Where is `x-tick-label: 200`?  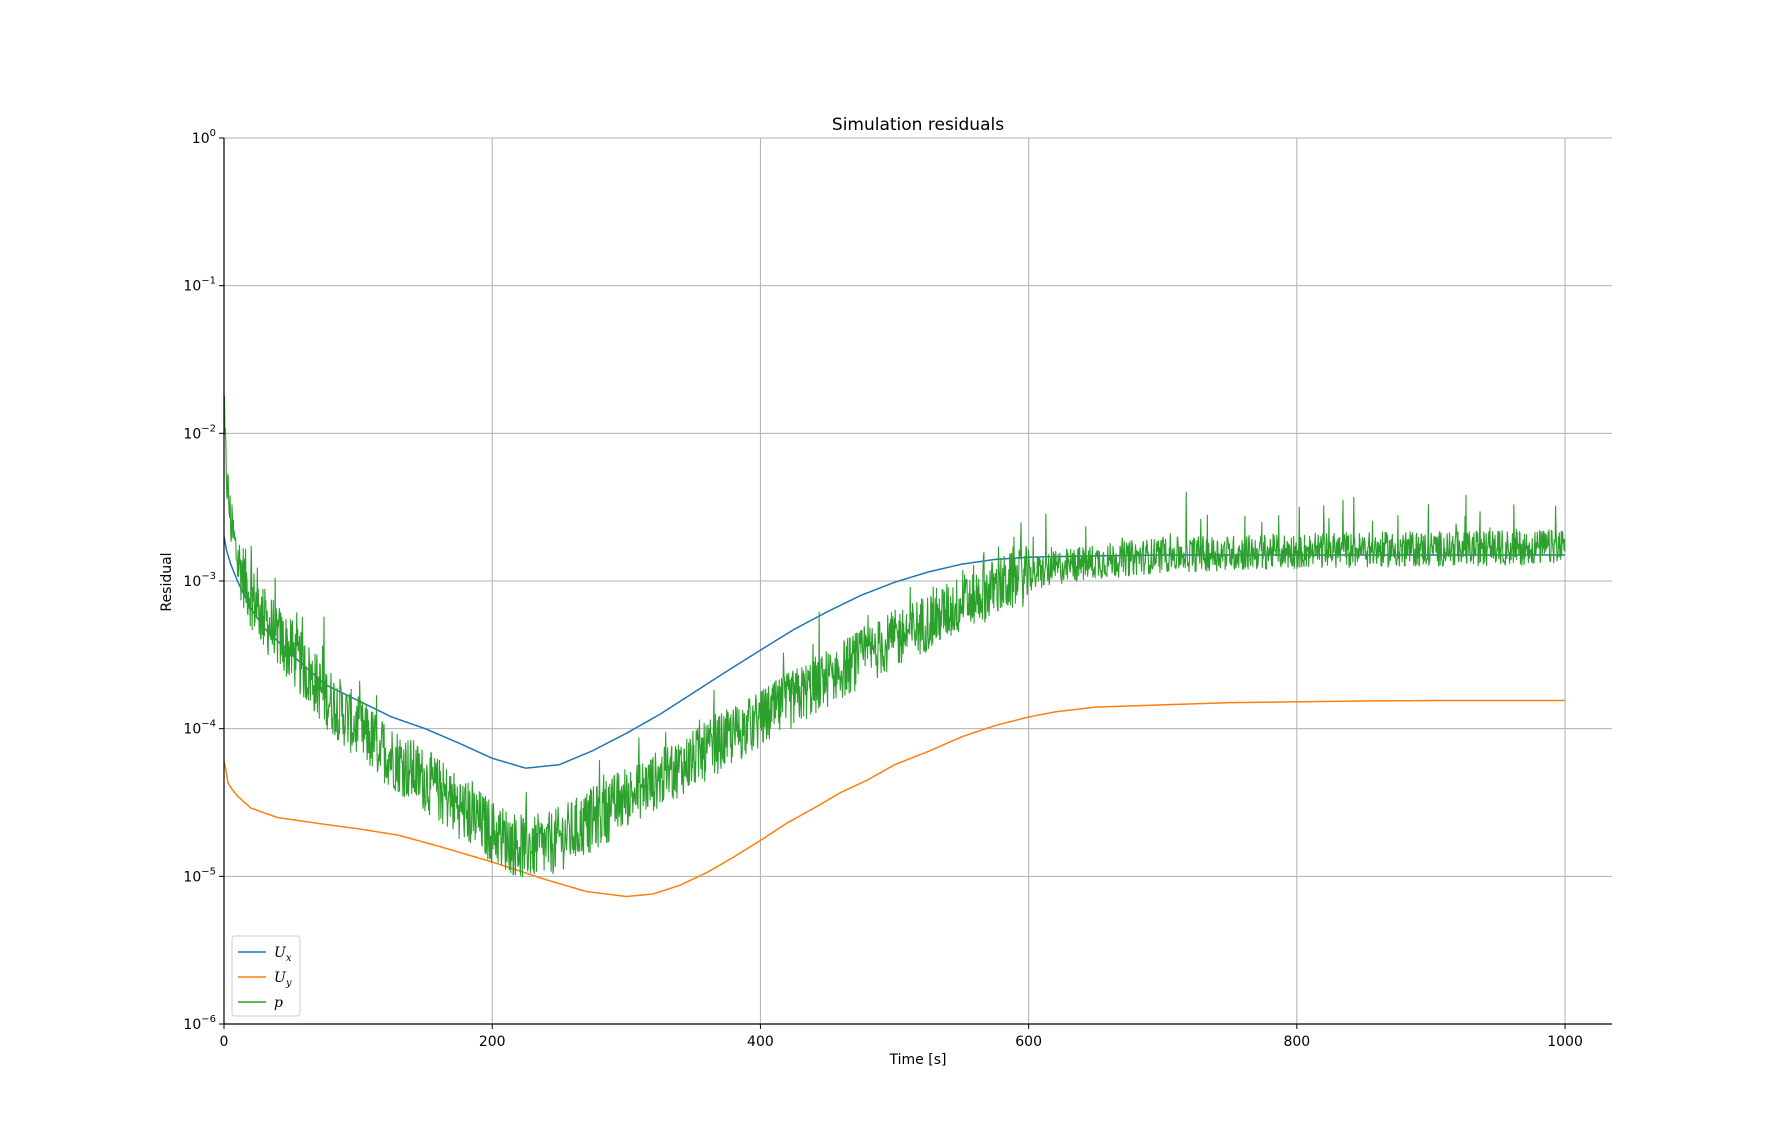
x-tick-label: 200 is located at coordinates (492, 1042).